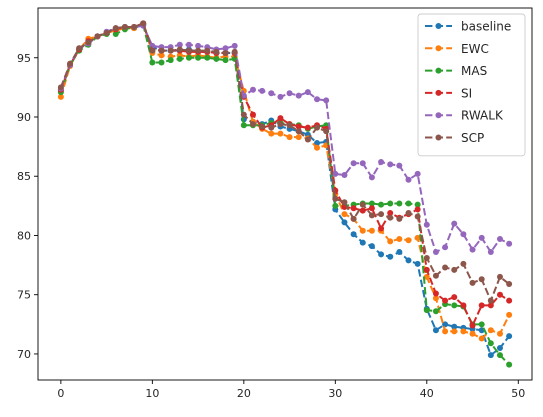 The height and width of the screenshot is (417, 543). Describe the element at coordinates (438, 48) in the screenshot. I see `legend-swatch-marker-ewc` at that location.